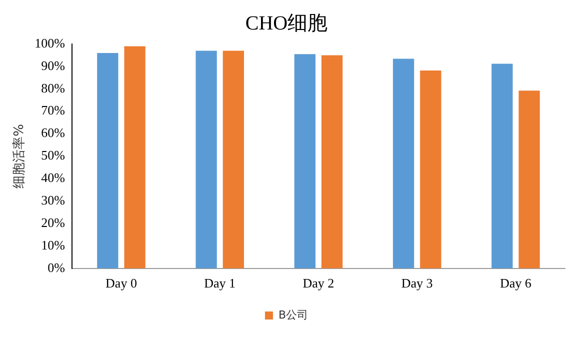 Image resolution: width=585 pixels, height=339 pixels. I want to click on y-tick-label: 40%, so click(53, 178).